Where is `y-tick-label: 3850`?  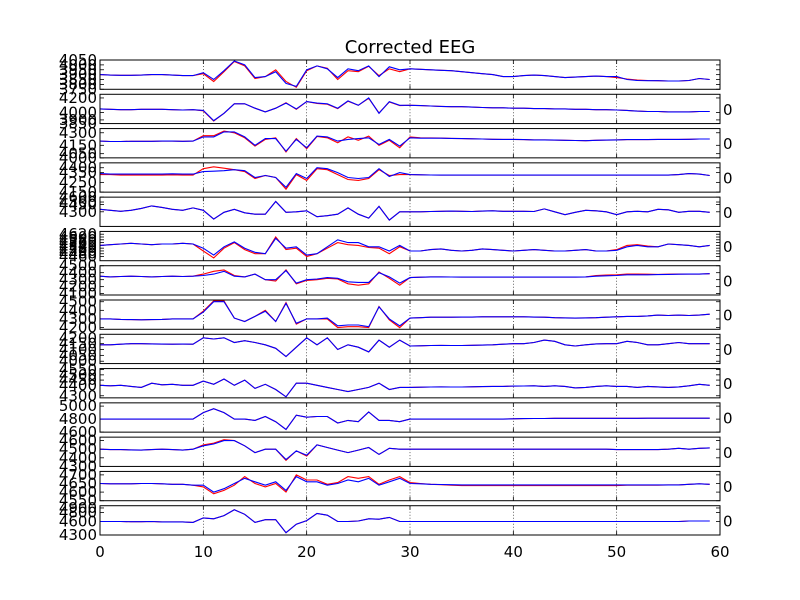
y-tick-label: 3850 is located at coordinates (78, 124).